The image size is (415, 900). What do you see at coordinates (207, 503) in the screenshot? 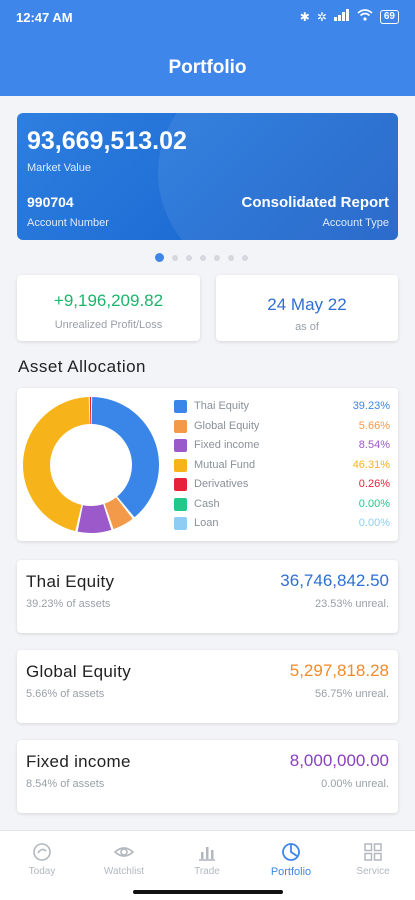
I see `legend-label: Cash` at bounding box center [207, 503].